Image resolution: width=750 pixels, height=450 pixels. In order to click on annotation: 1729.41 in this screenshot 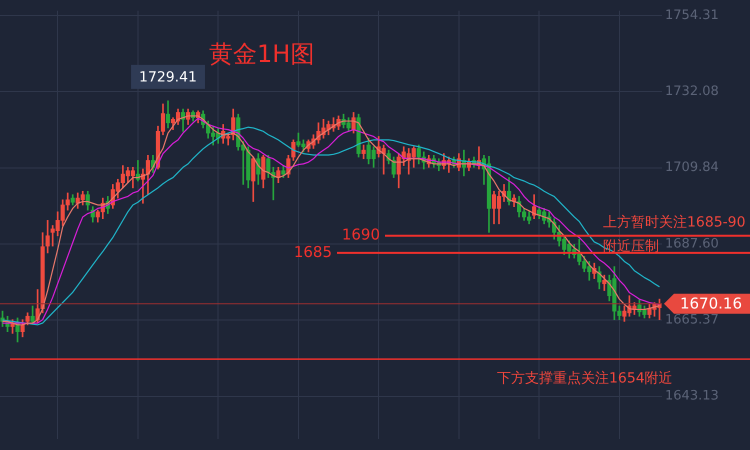, I will do `click(168, 77)`.